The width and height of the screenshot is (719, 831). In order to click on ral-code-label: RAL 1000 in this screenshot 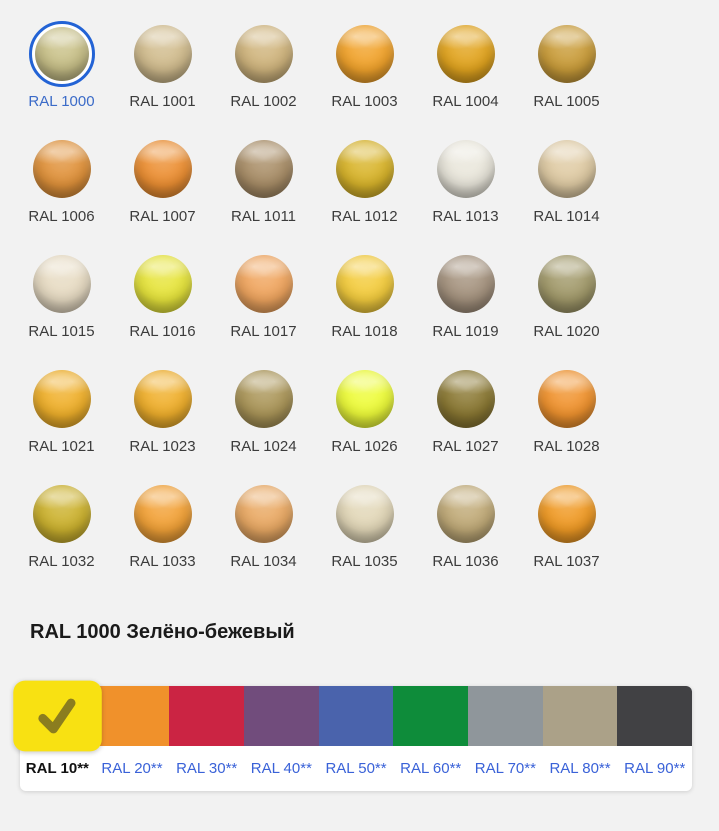, I will do `click(61, 101)`.